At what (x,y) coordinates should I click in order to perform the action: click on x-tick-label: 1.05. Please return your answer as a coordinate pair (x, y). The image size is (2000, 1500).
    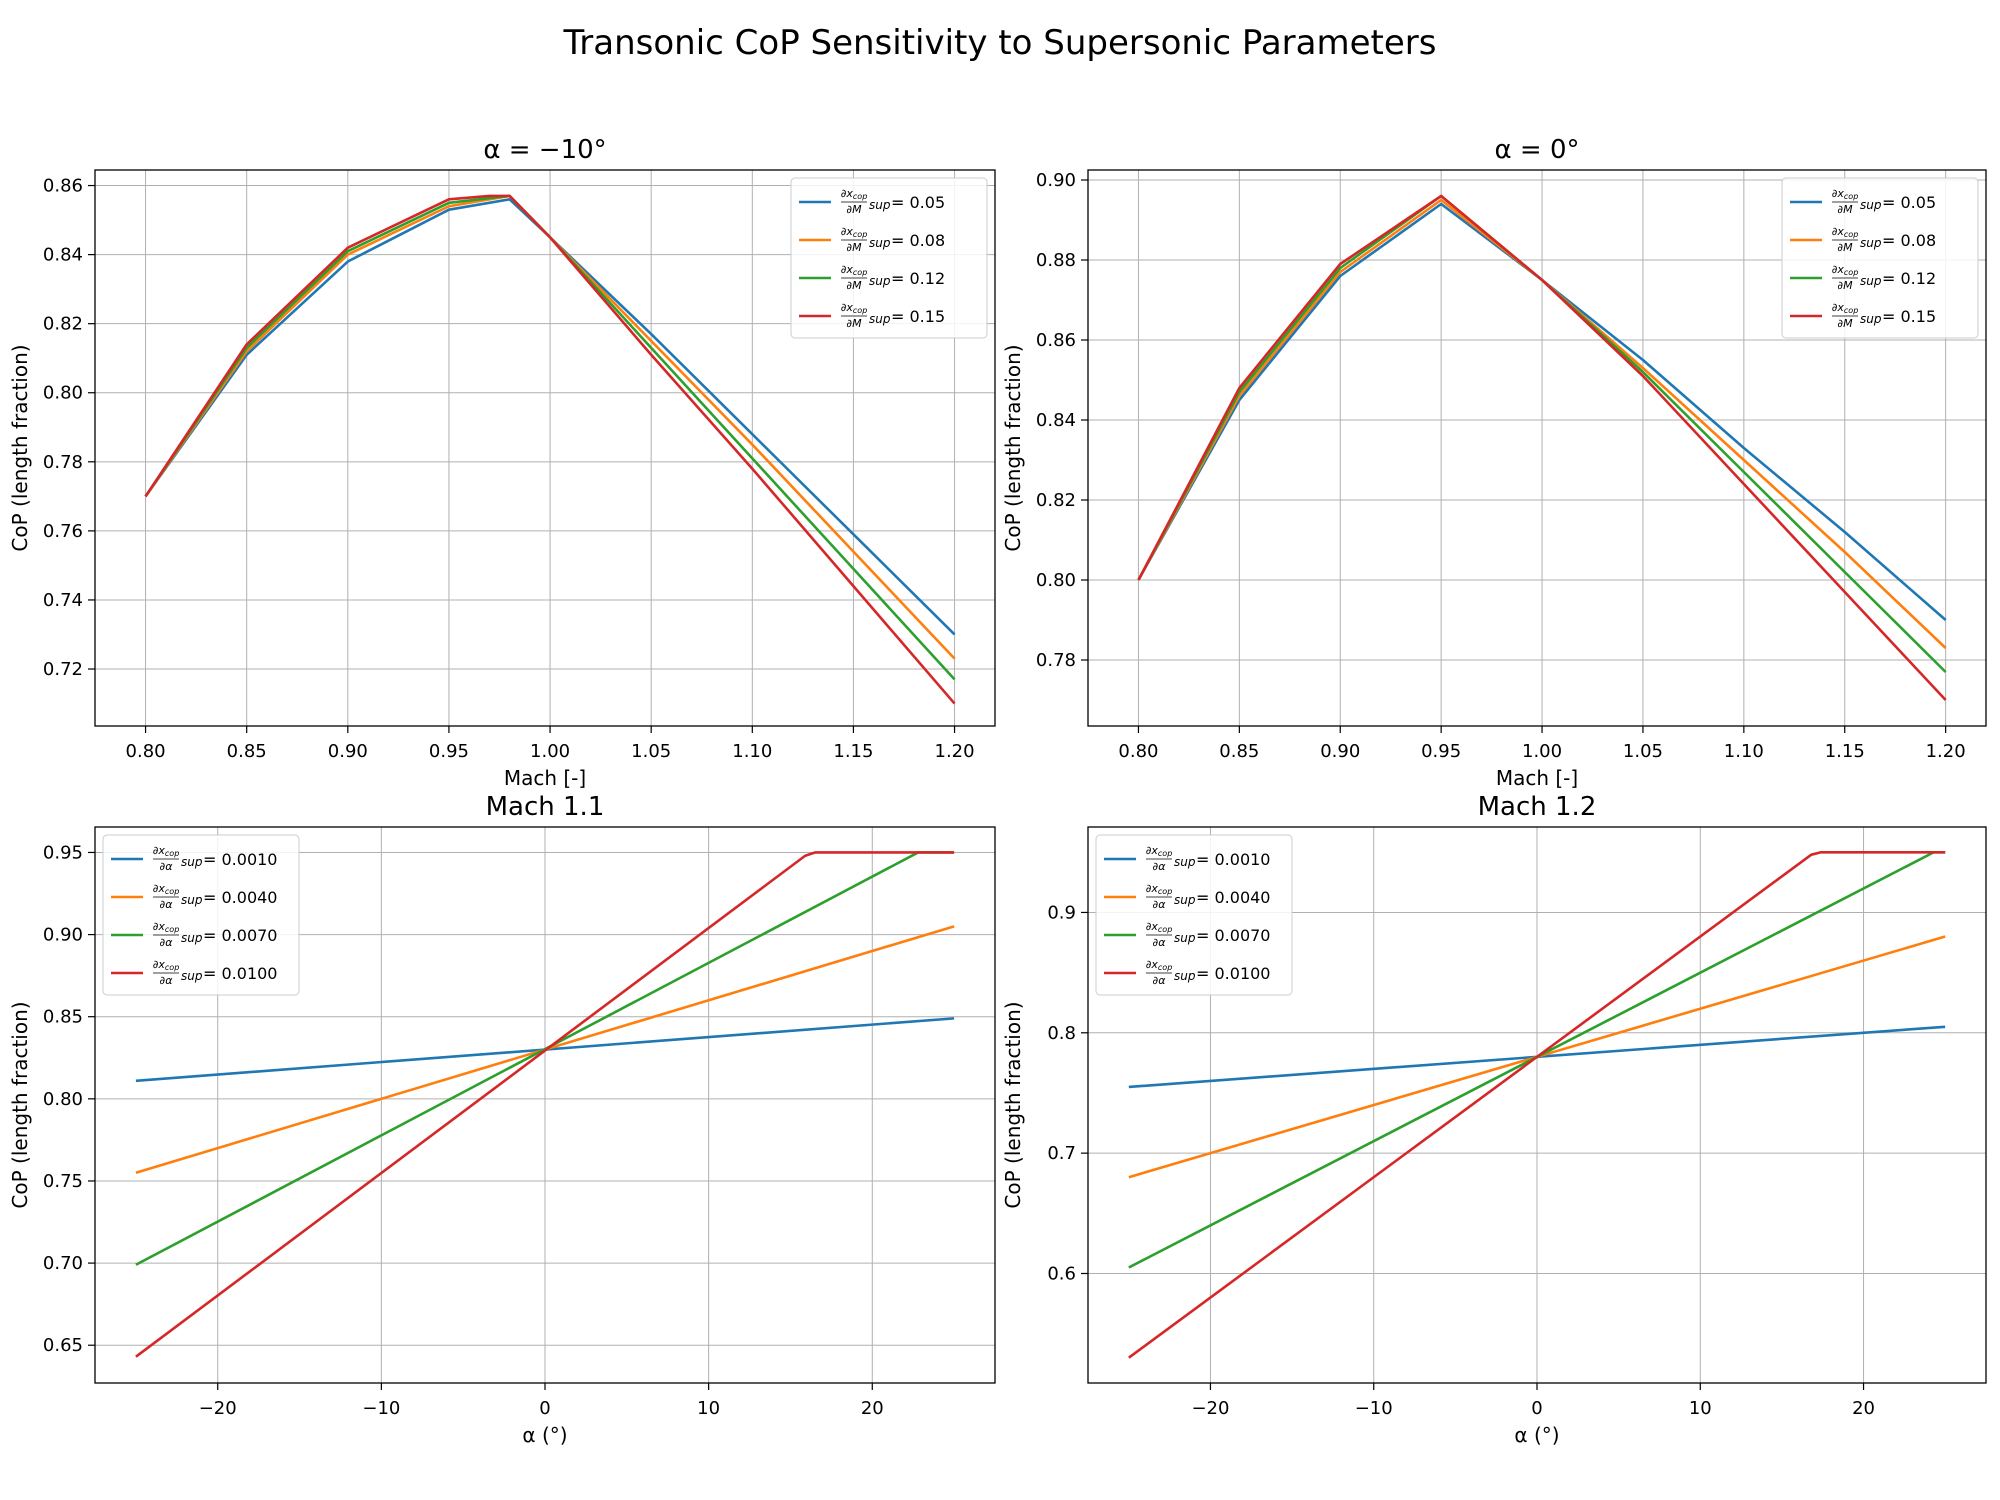
    Looking at the image, I should click on (1643, 751).